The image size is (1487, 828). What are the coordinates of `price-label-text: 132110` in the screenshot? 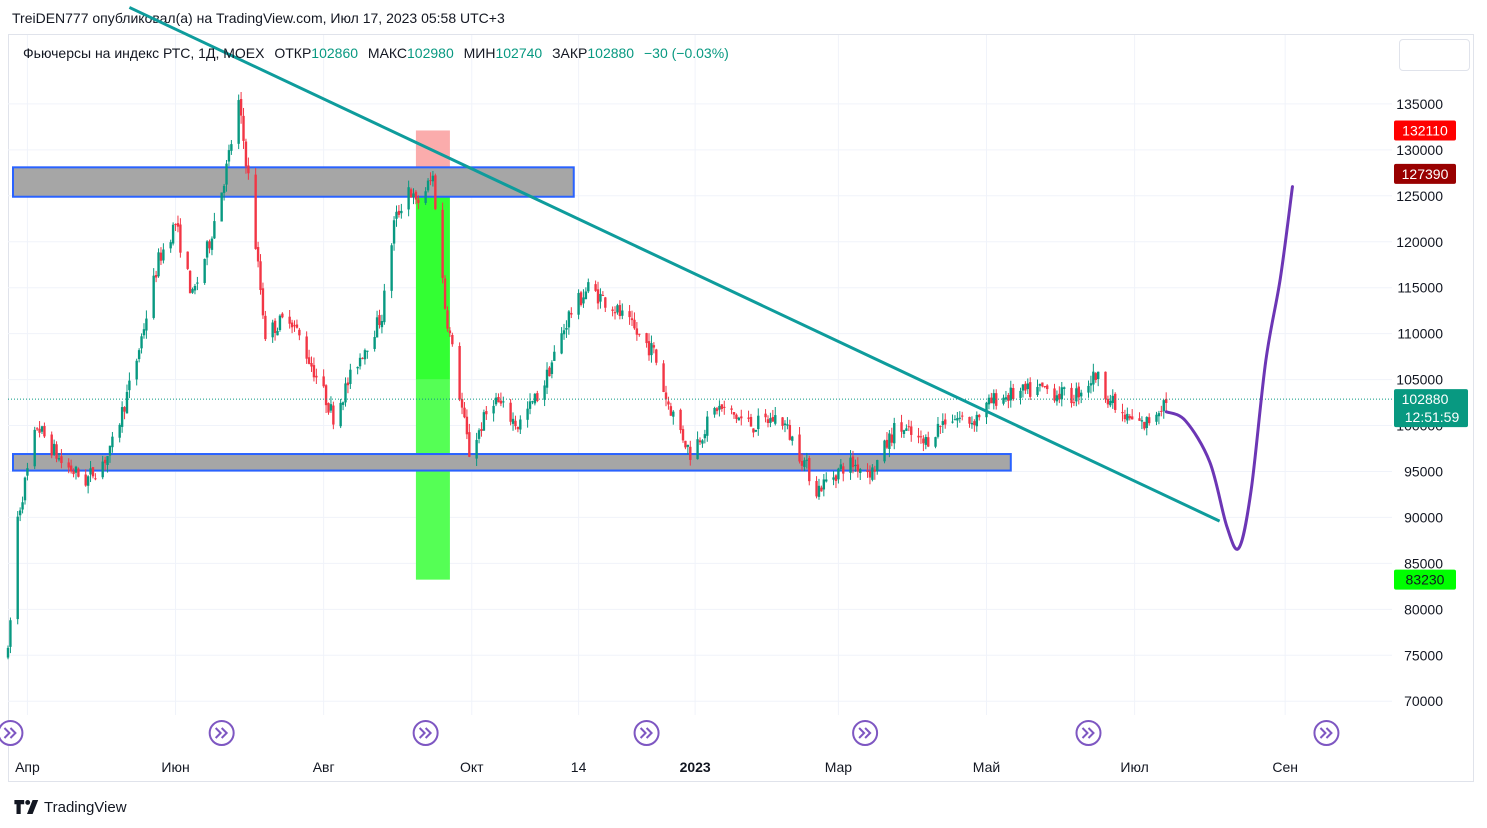 It's located at (1425, 130).